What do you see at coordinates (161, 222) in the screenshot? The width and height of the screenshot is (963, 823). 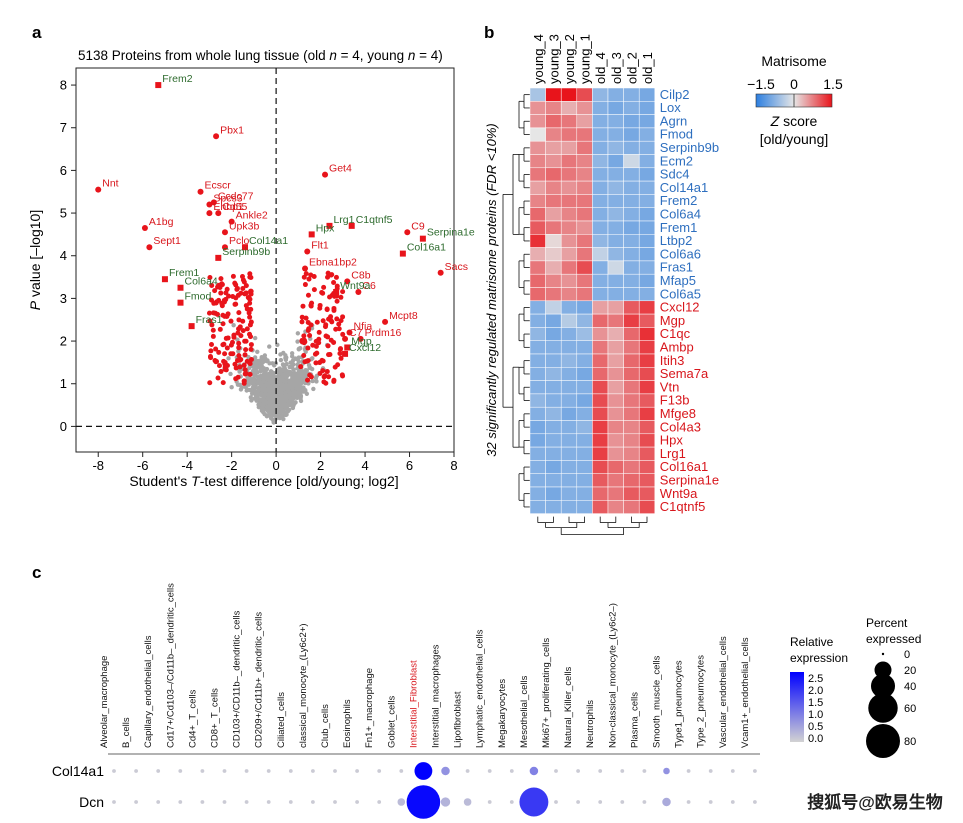 I see `point-label: A1bg` at bounding box center [161, 222].